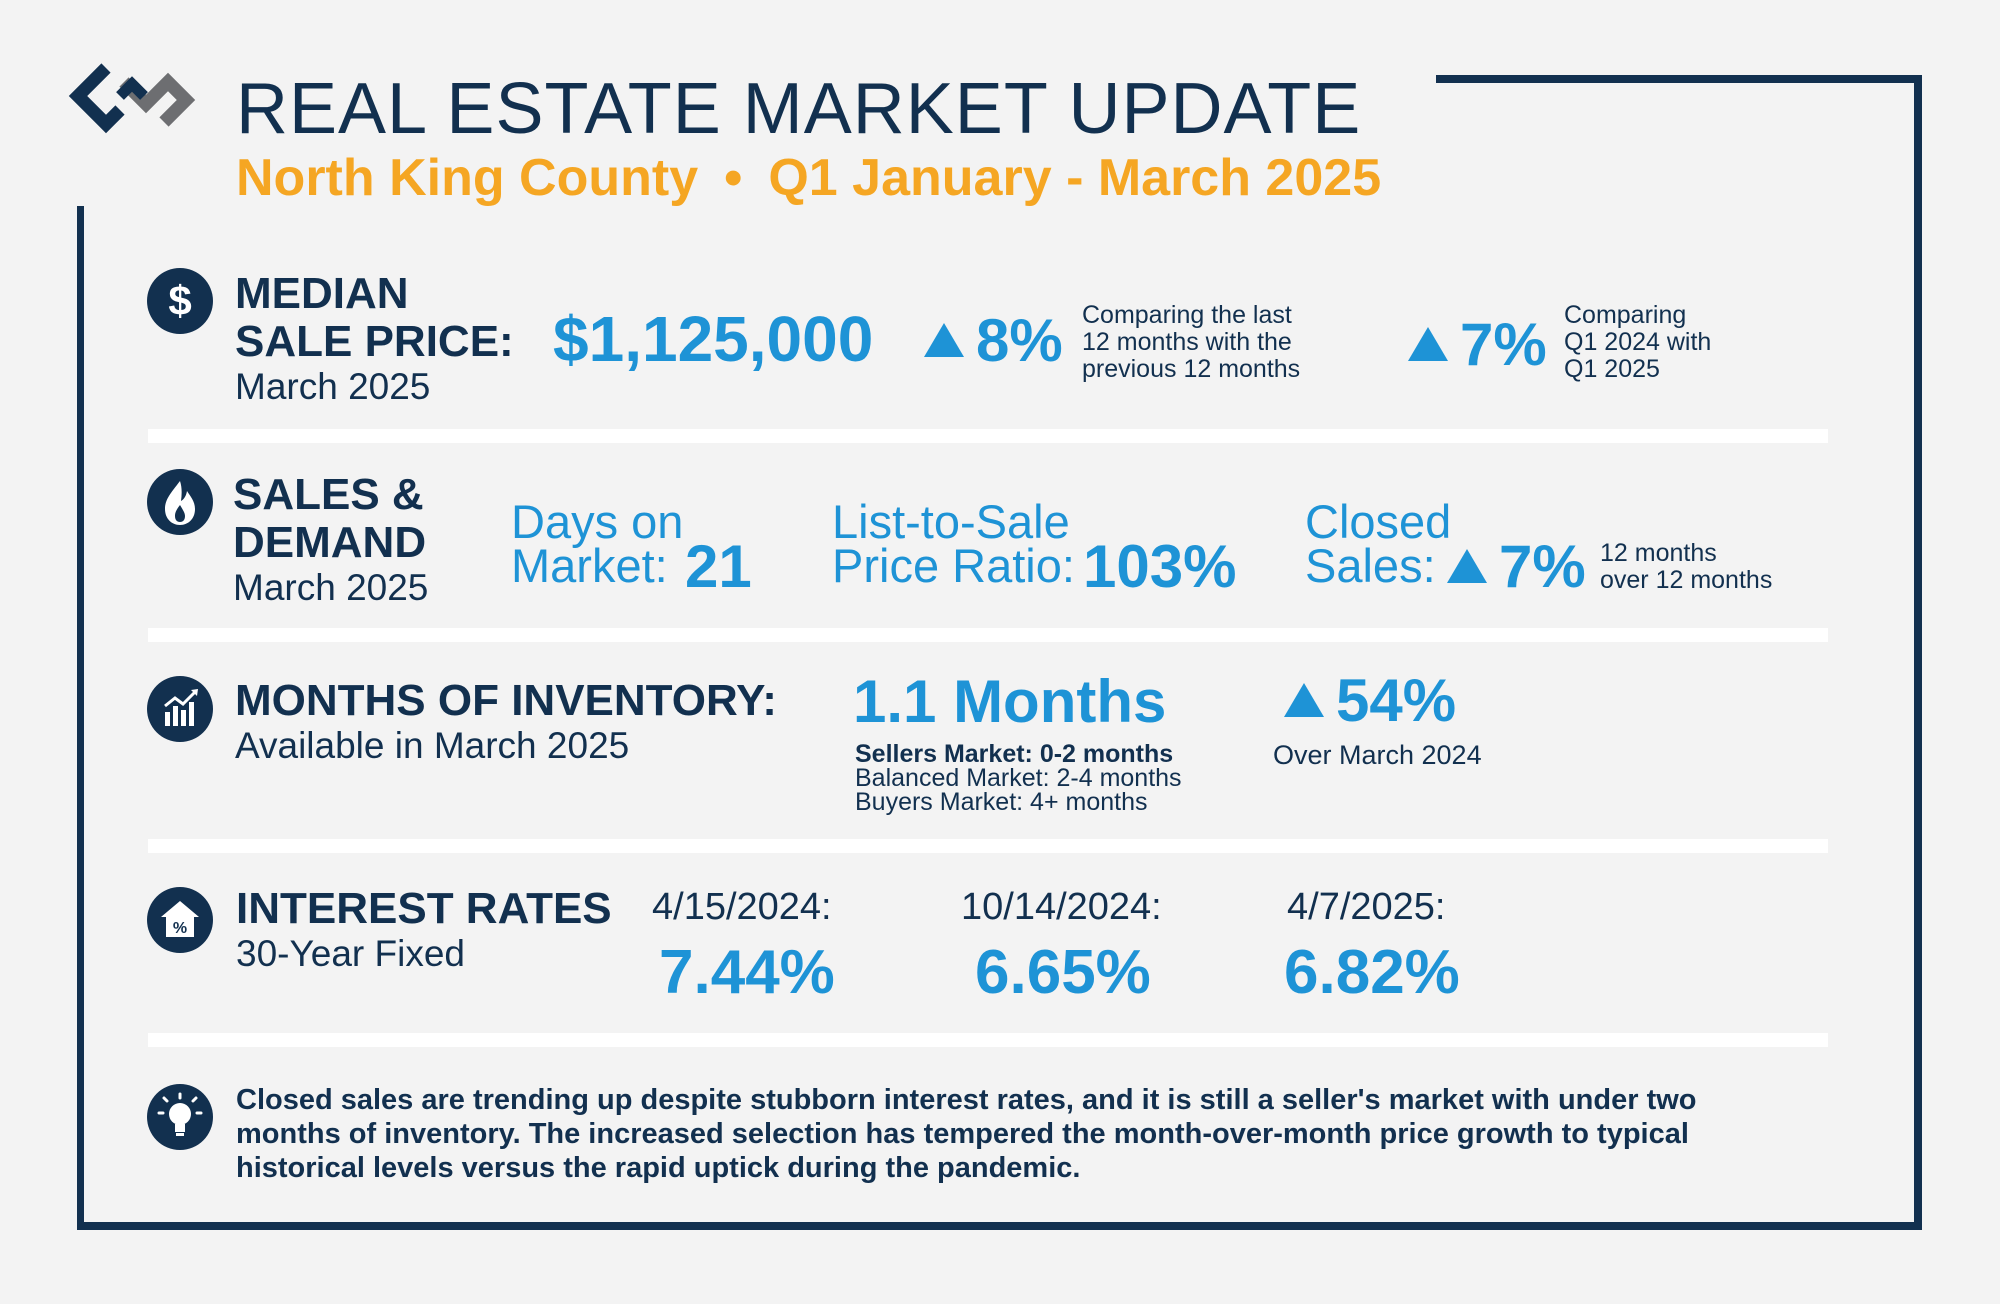  I want to click on ratio-label-line2: Price Ratio:, so click(953, 565).